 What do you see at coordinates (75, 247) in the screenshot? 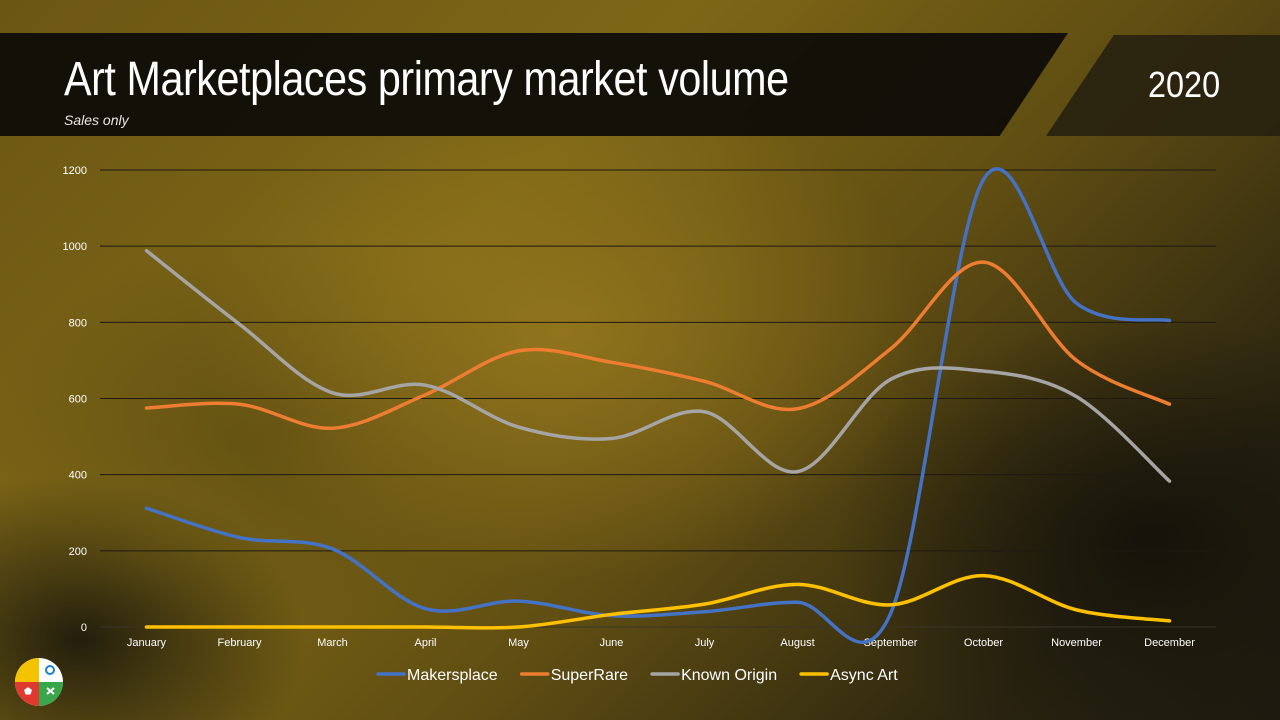
I see `y-tick-label: 1000` at bounding box center [75, 247].